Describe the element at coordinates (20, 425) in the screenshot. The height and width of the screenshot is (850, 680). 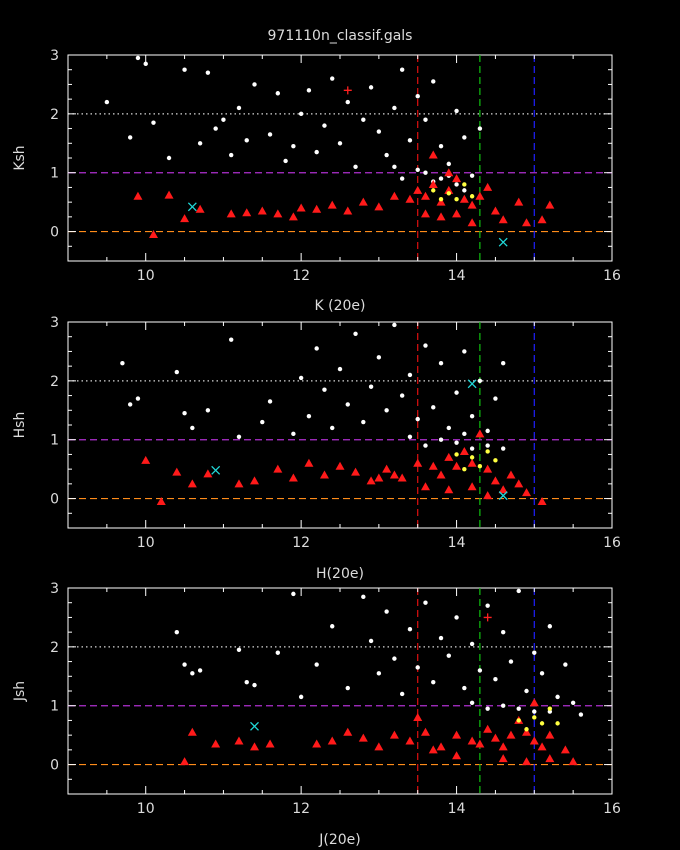
I see `y-axis-label: Hsh` at that location.